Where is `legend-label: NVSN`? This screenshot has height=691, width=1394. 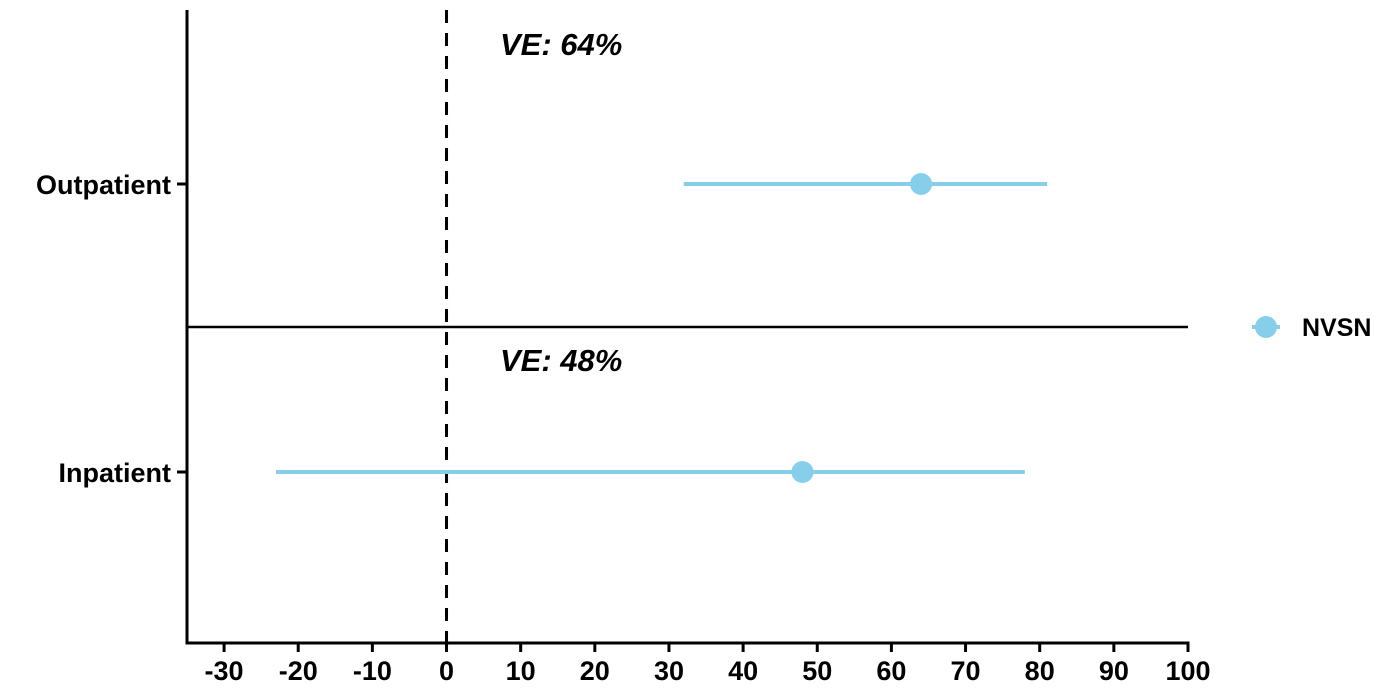 legend-label: NVSN is located at coordinates (1336, 328).